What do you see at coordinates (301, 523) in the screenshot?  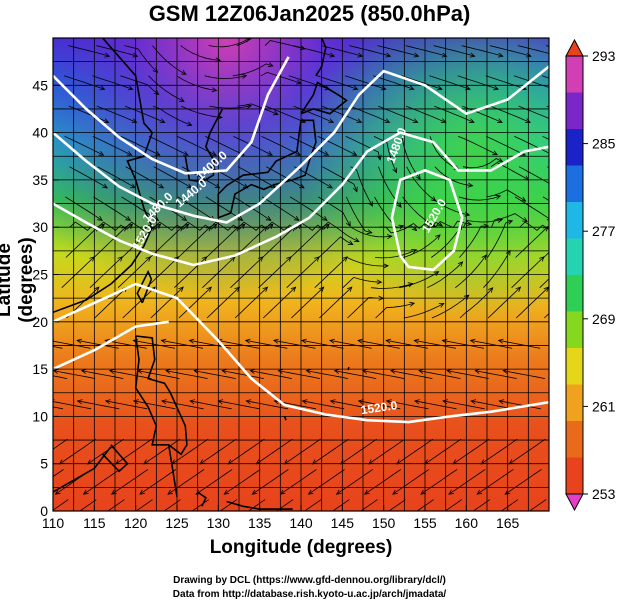 I see `x-tick-label: 140` at bounding box center [301, 523].